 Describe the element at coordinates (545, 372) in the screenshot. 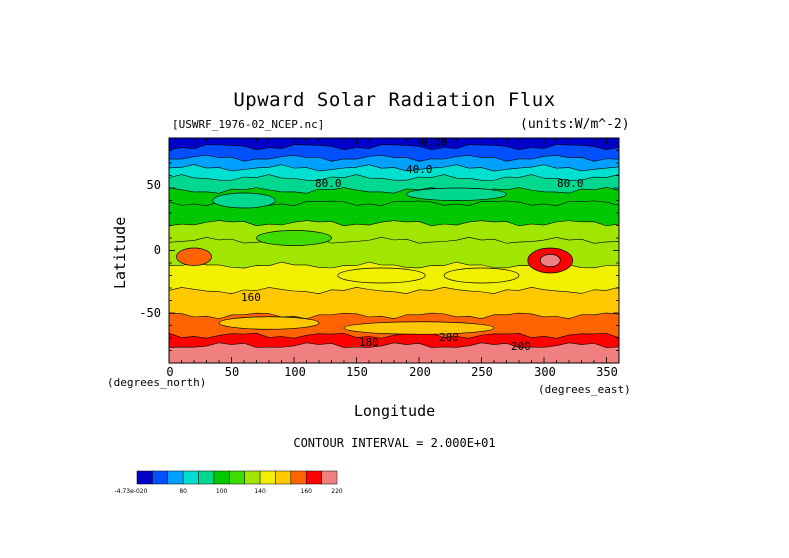

I see `x-tick-label: 300` at that location.